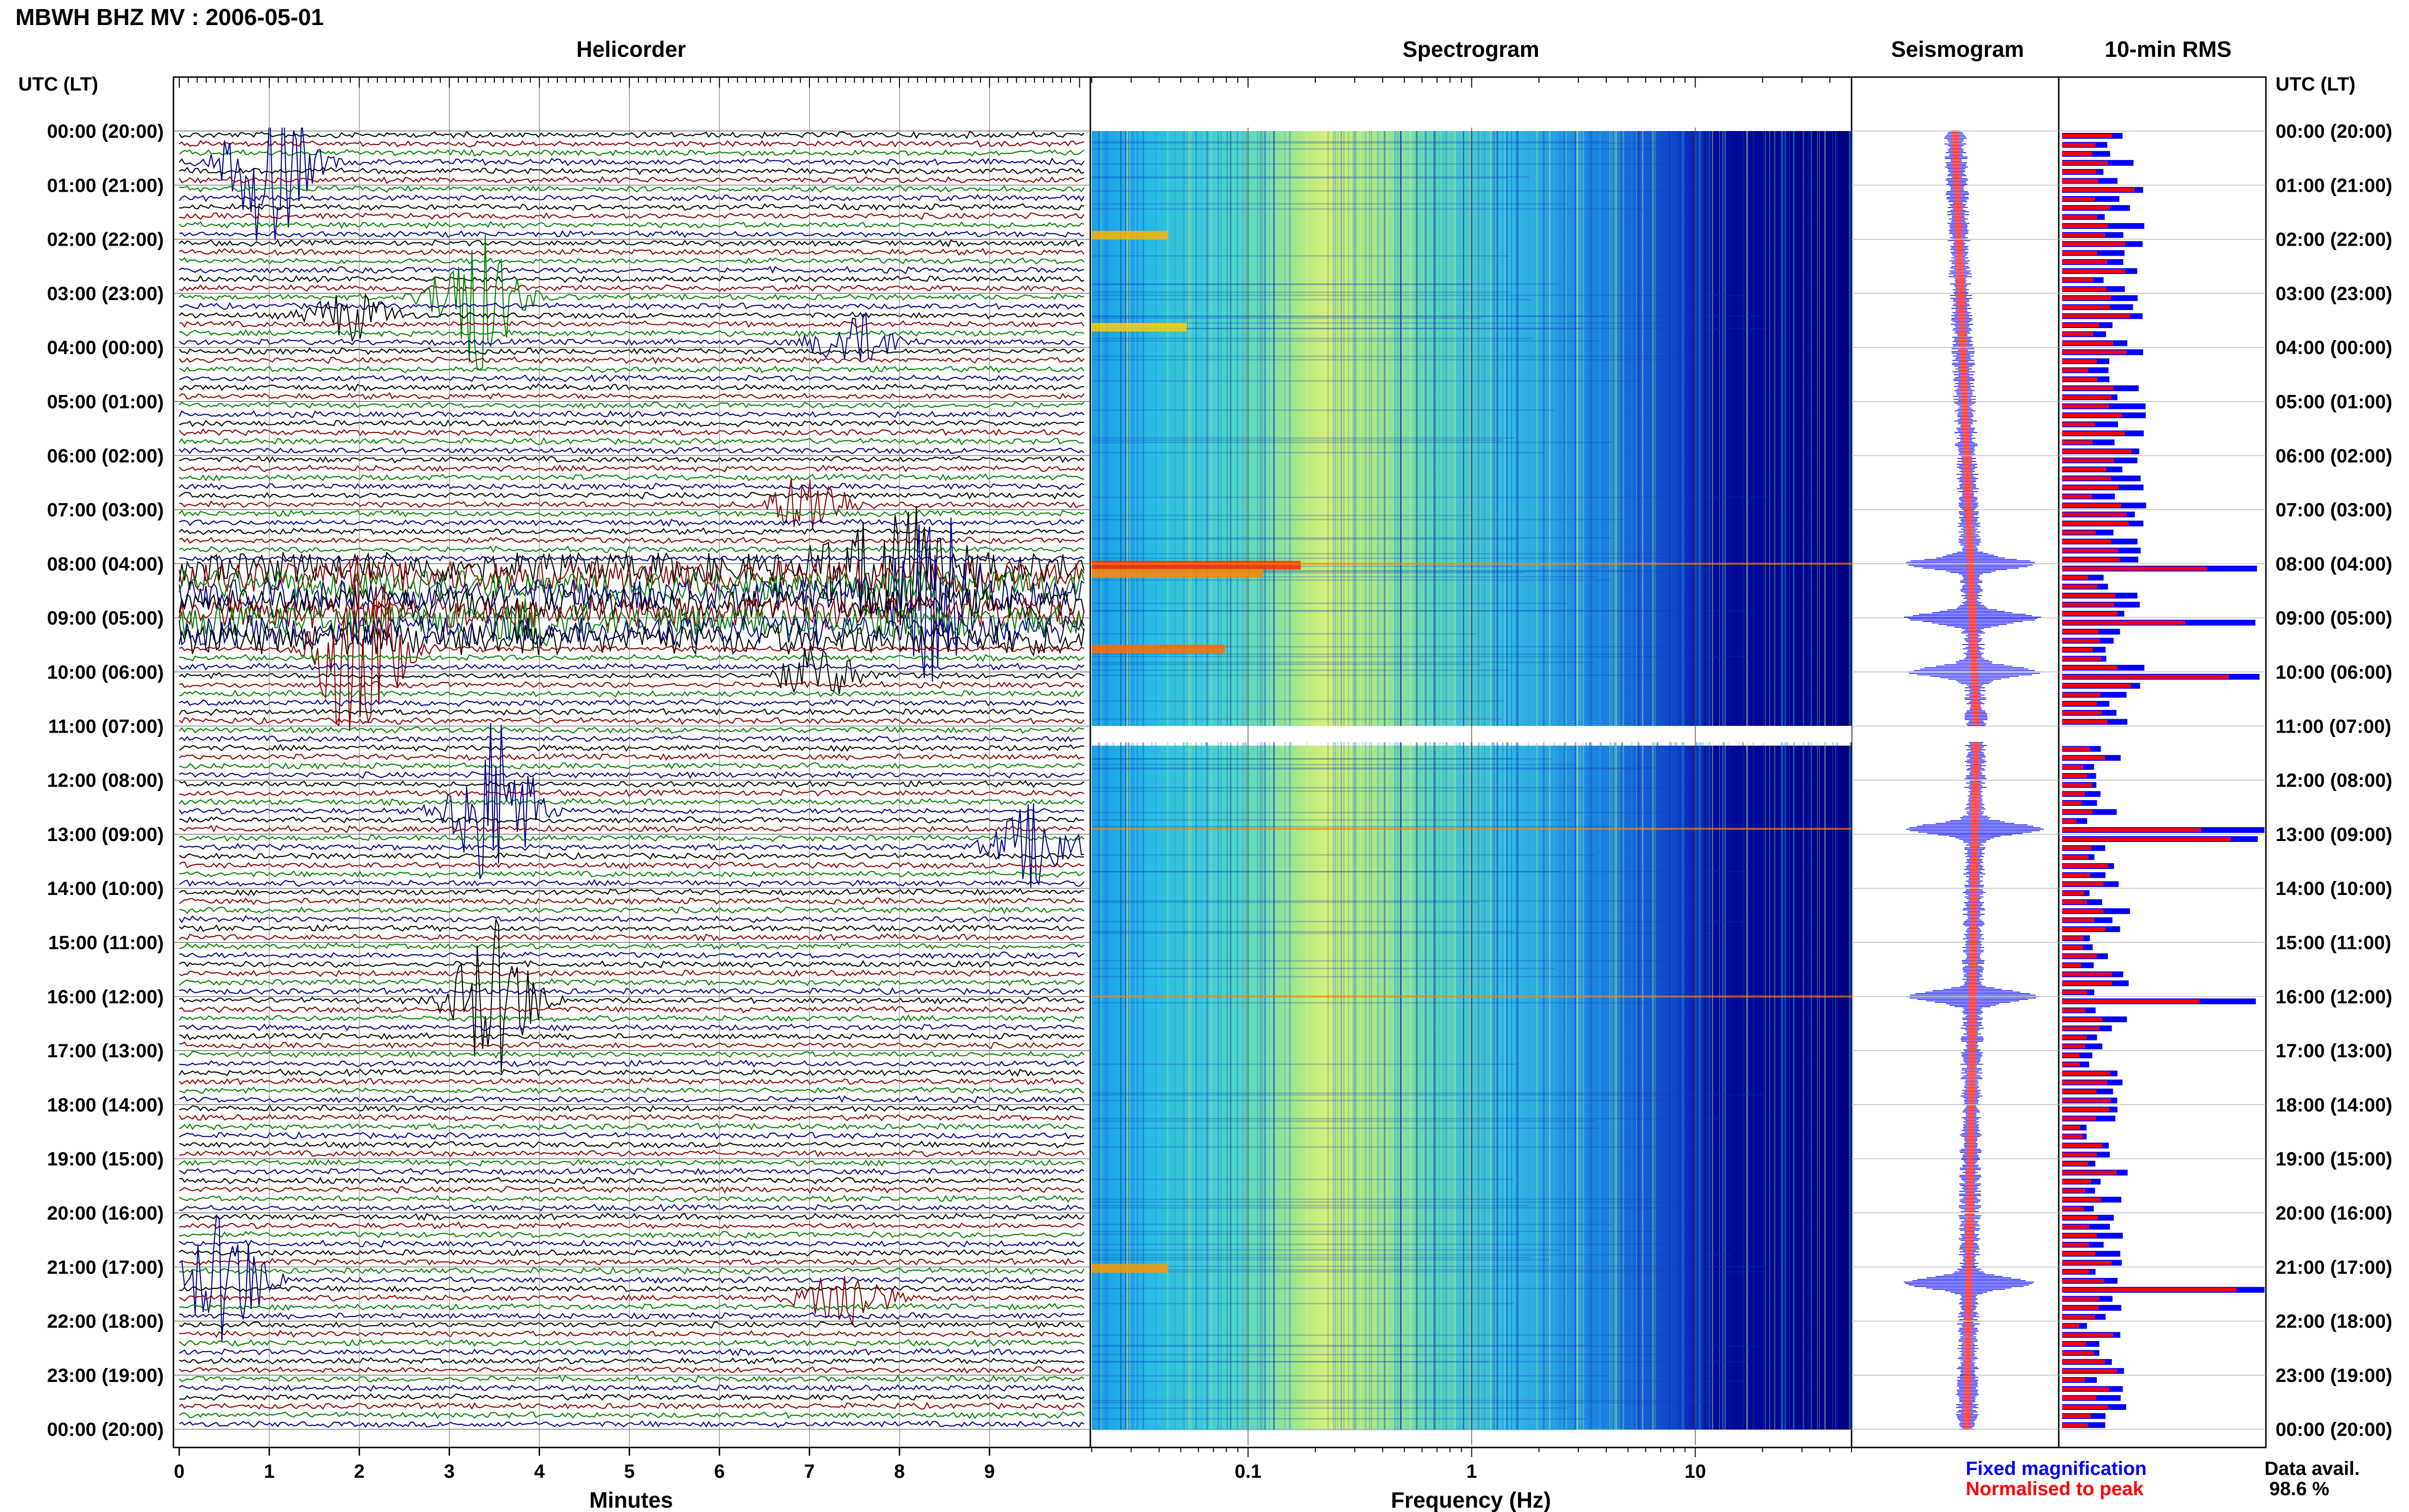 This screenshot has height=1512, width=2409. What do you see at coordinates (2163, 780) in the screenshot?
I see `rms-bars` at bounding box center [2163, 780].